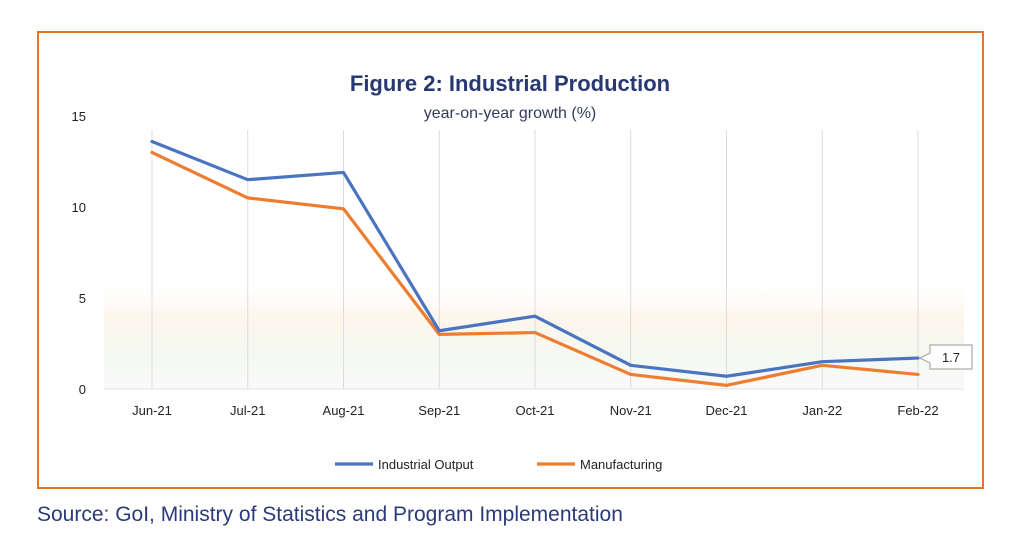  I want to click on x-tick-label: Jun-21, so click(152, 410).